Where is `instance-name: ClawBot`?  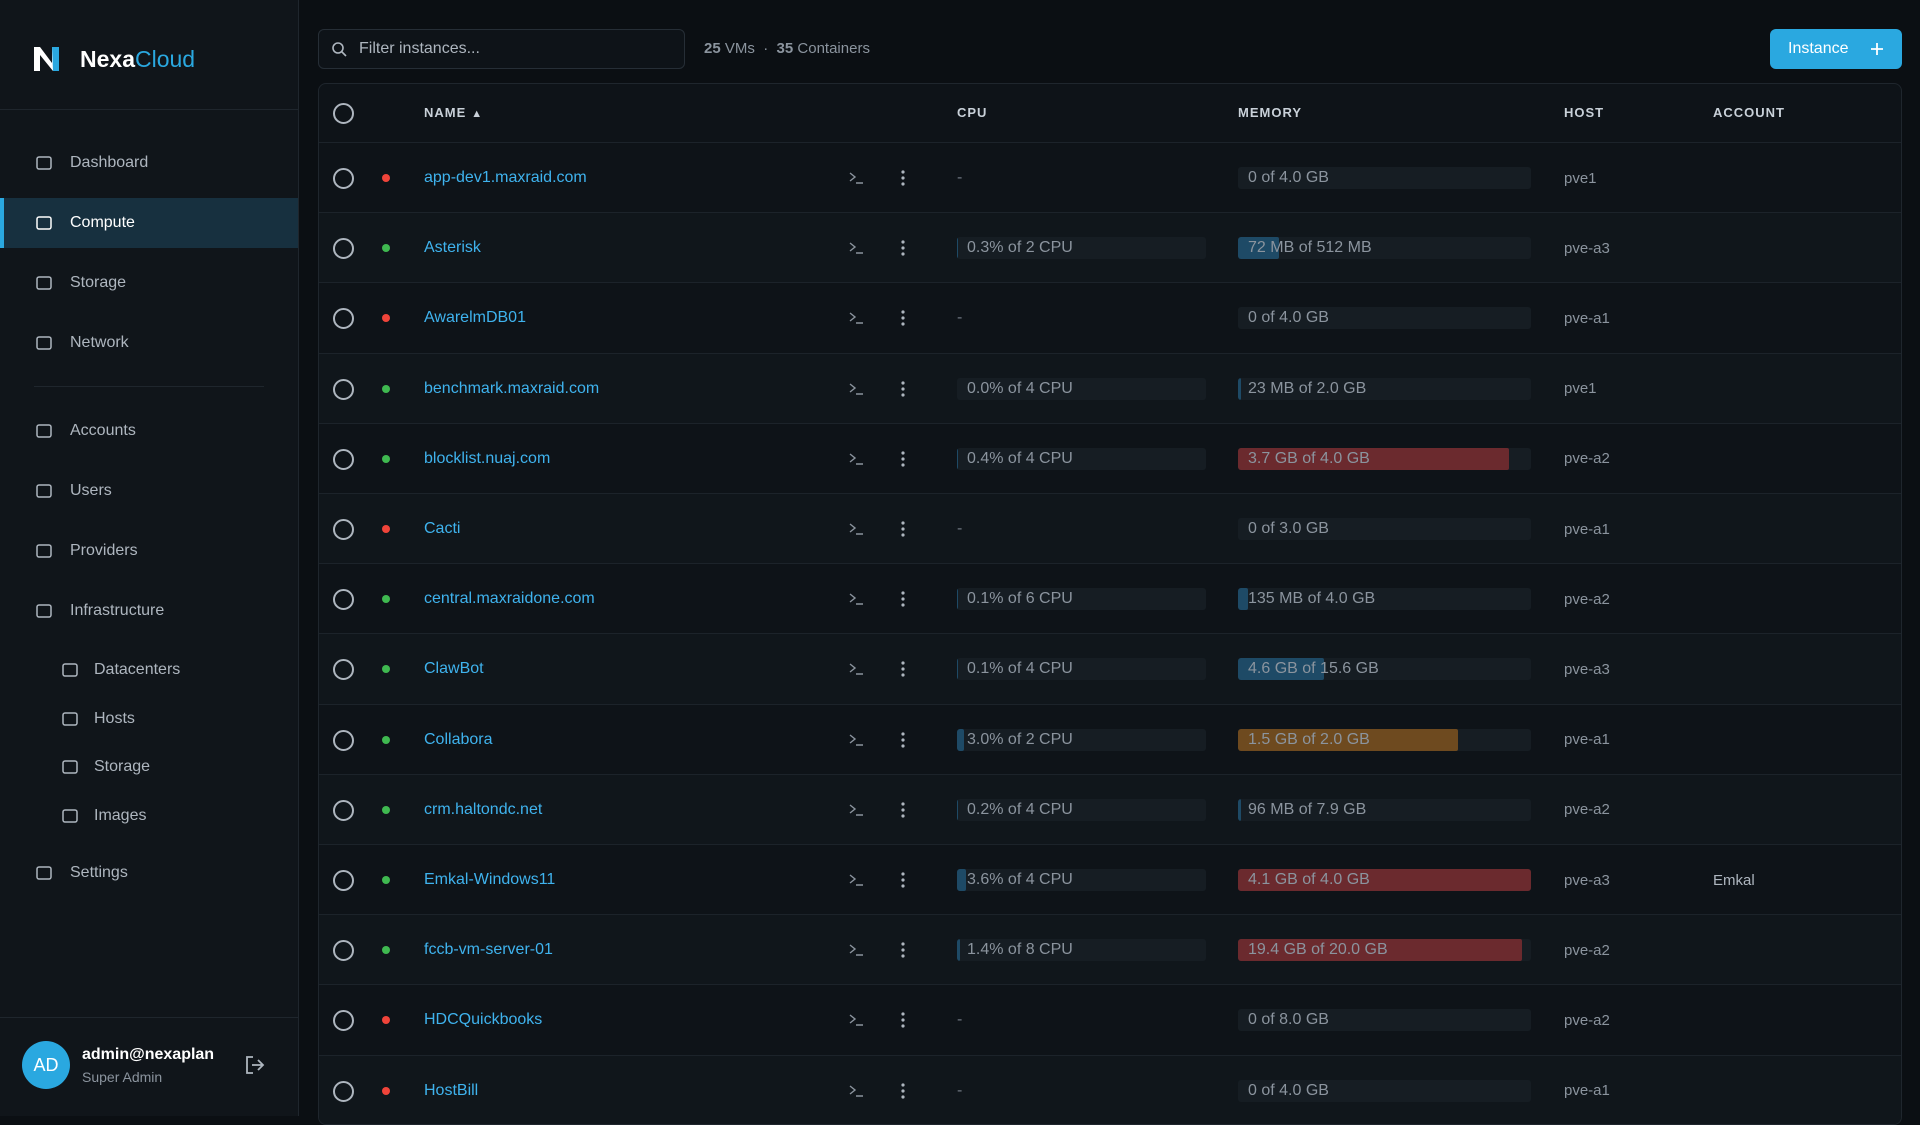
instance-name: ClawBot is located at coordinates (454, 669).